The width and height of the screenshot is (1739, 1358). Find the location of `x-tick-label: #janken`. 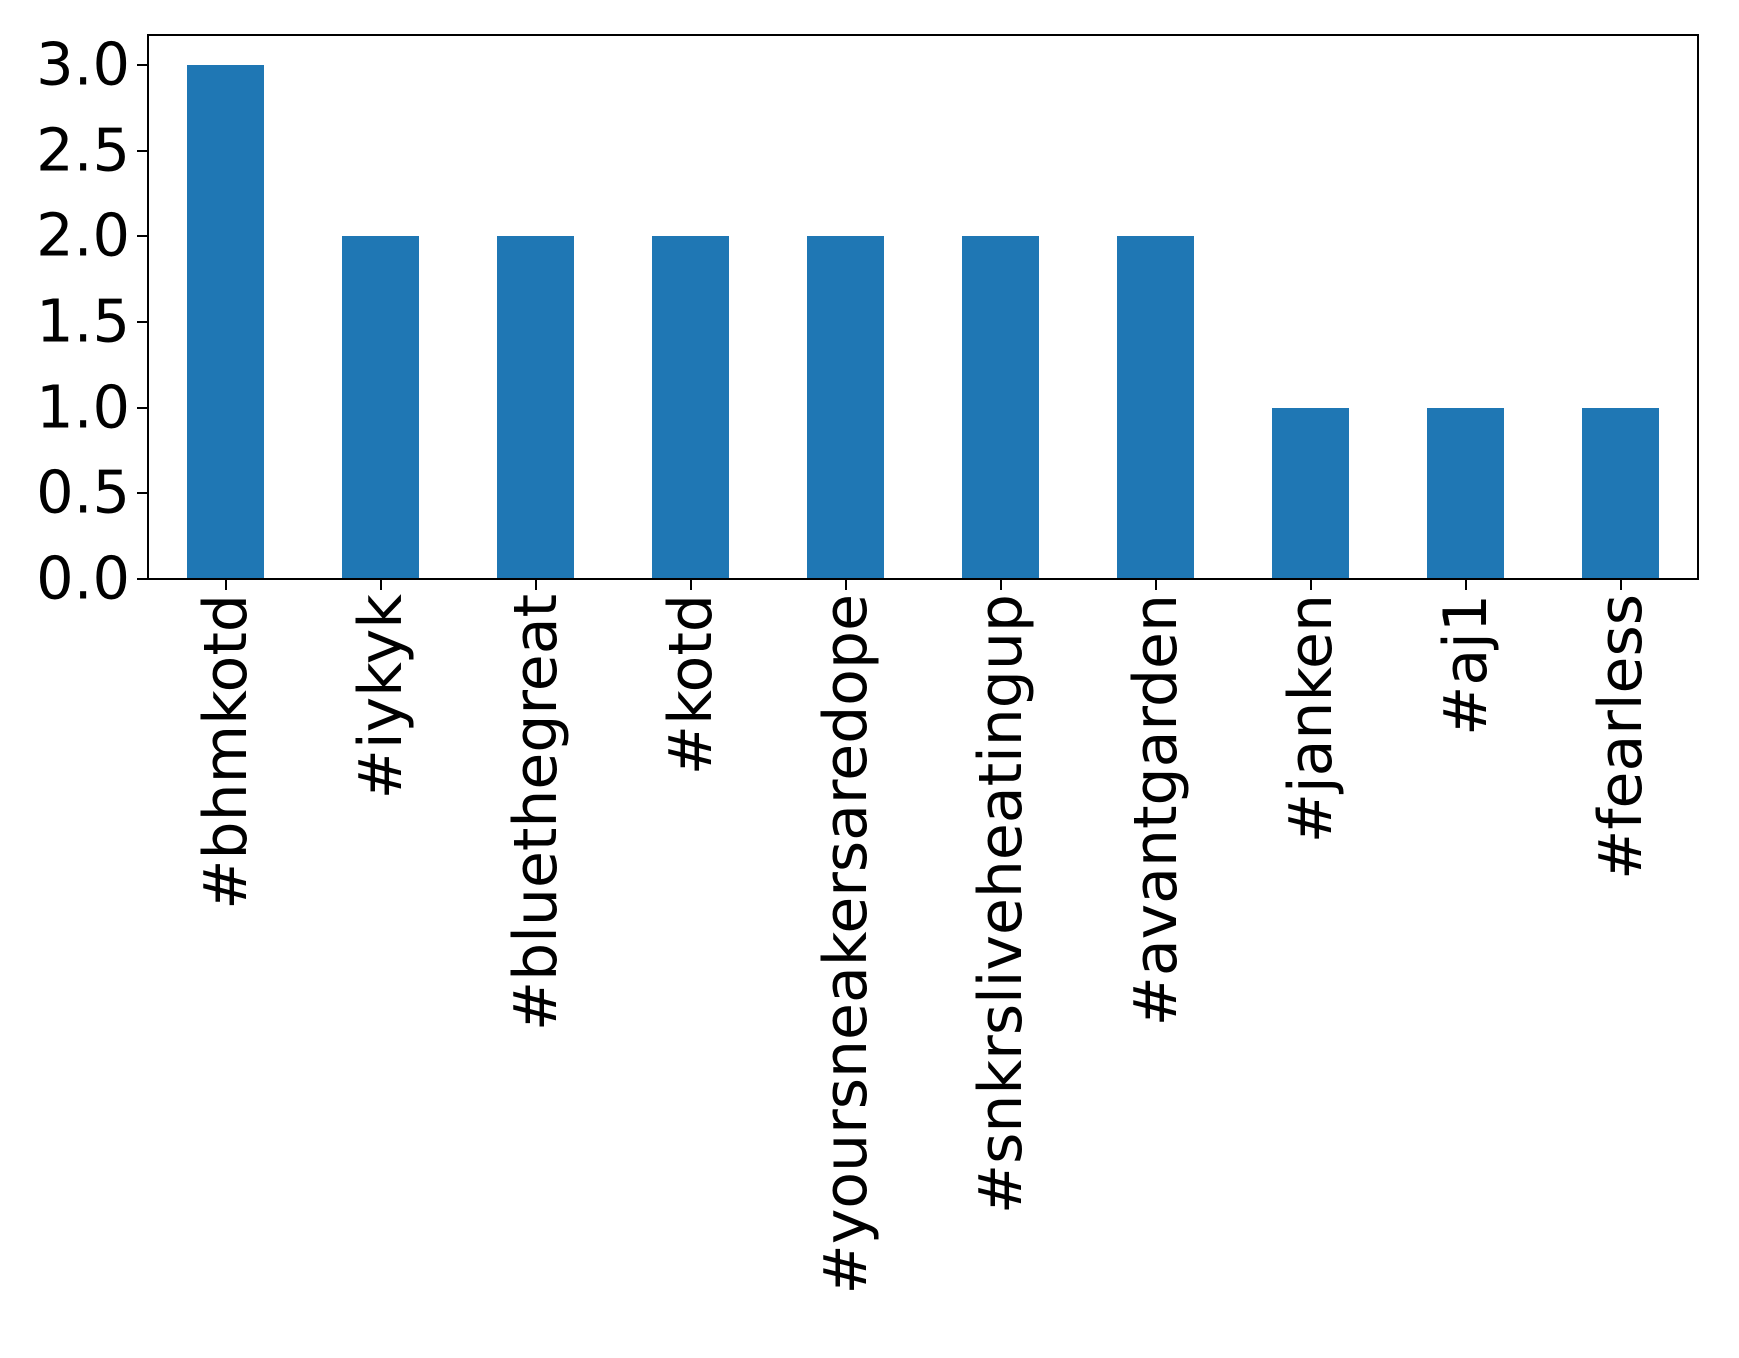

x-tick-label: #janken is located at coordinates (1310, 719).